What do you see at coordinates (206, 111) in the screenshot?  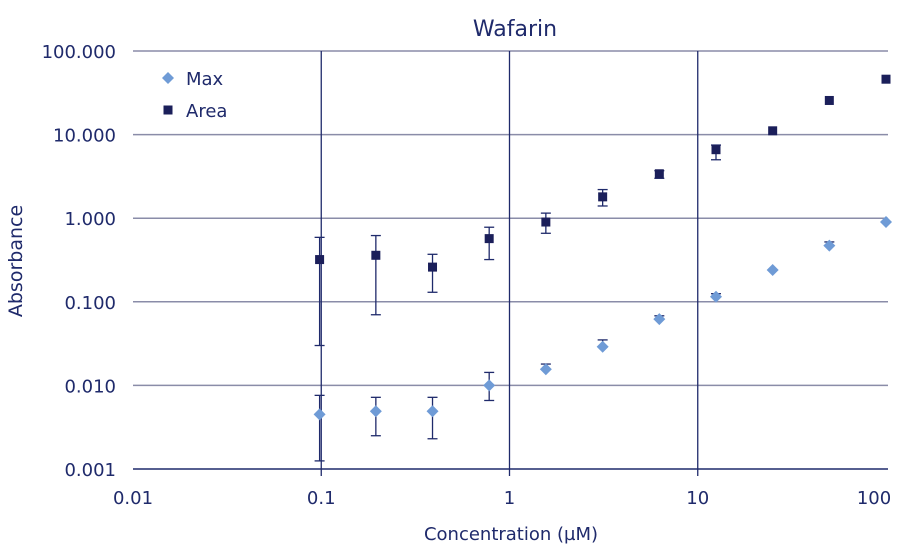 I see `legend-label: Area` at bounding box center [206, 111].